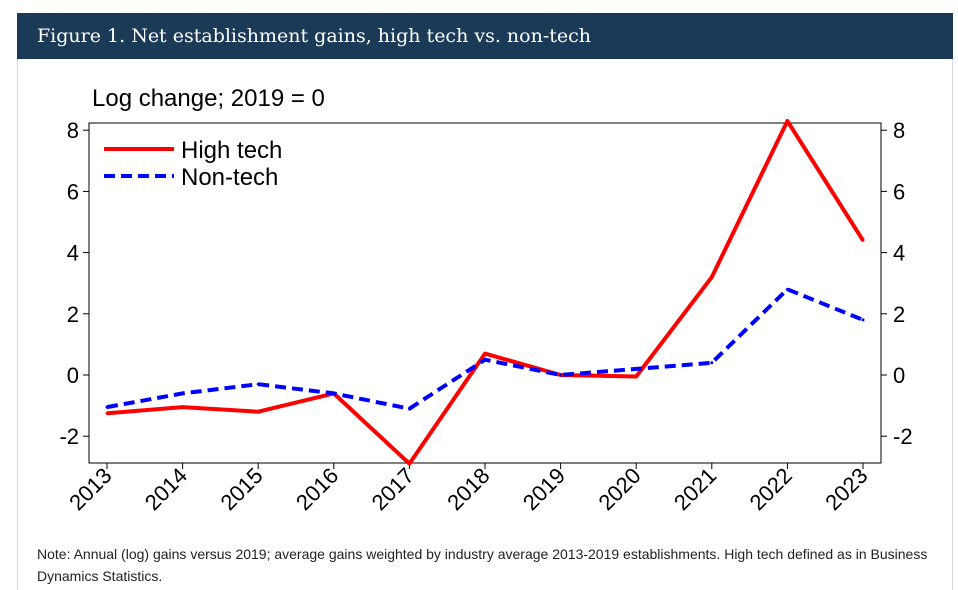 The width and height of the screenshot is (958, 590). I want to click on x-tick-label: 2021, so click(695, 489).